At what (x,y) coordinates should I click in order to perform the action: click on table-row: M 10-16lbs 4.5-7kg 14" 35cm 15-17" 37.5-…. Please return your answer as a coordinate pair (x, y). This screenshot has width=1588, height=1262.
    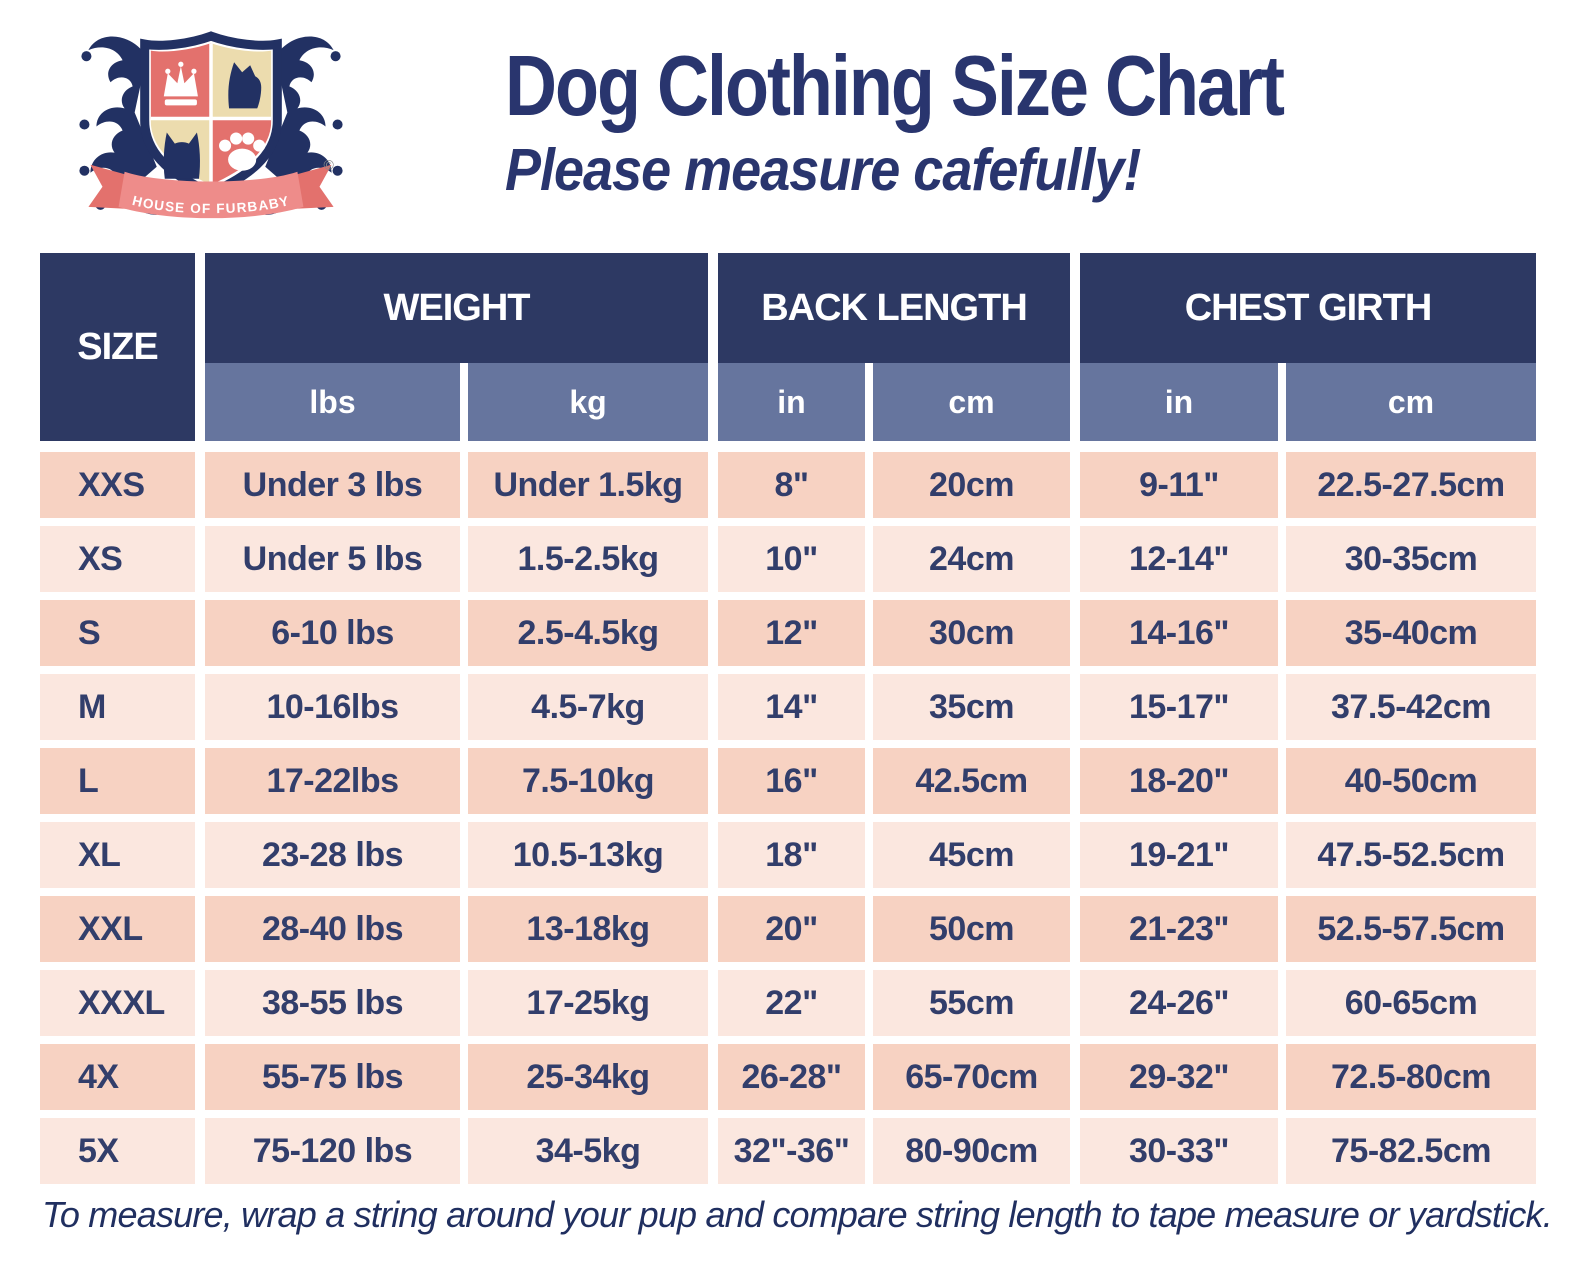
    Looking at the image, I should click on (788, 707).